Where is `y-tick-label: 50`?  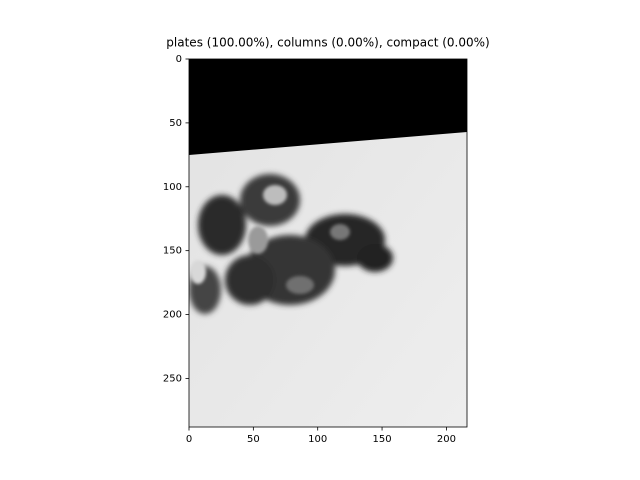
y-tick-label: 50 is located at coordinates (175, 123).